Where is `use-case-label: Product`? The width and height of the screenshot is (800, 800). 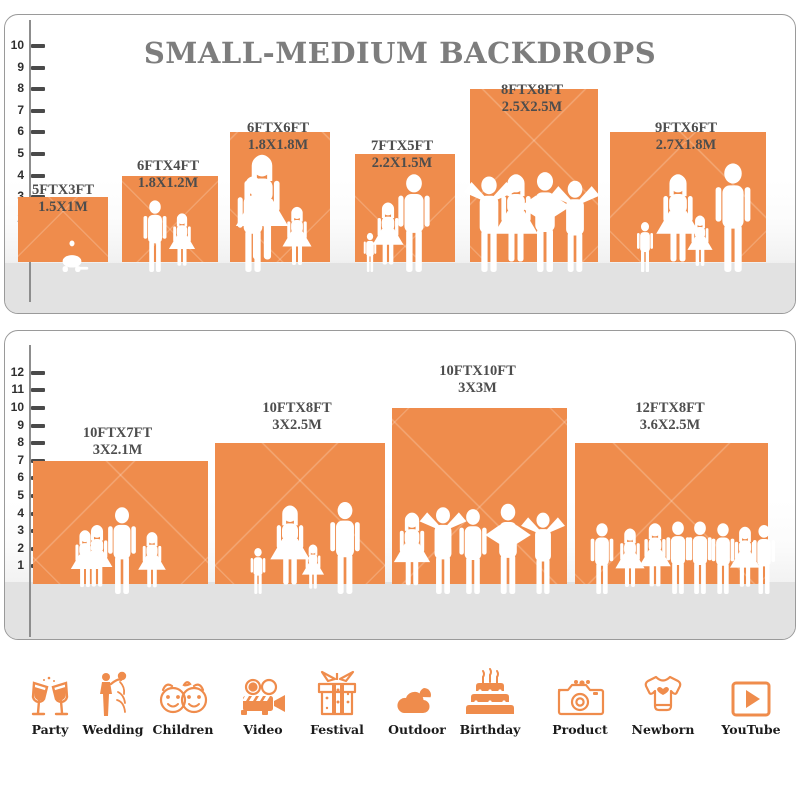 use-case-label: Product is located at coordinates (580, 729).